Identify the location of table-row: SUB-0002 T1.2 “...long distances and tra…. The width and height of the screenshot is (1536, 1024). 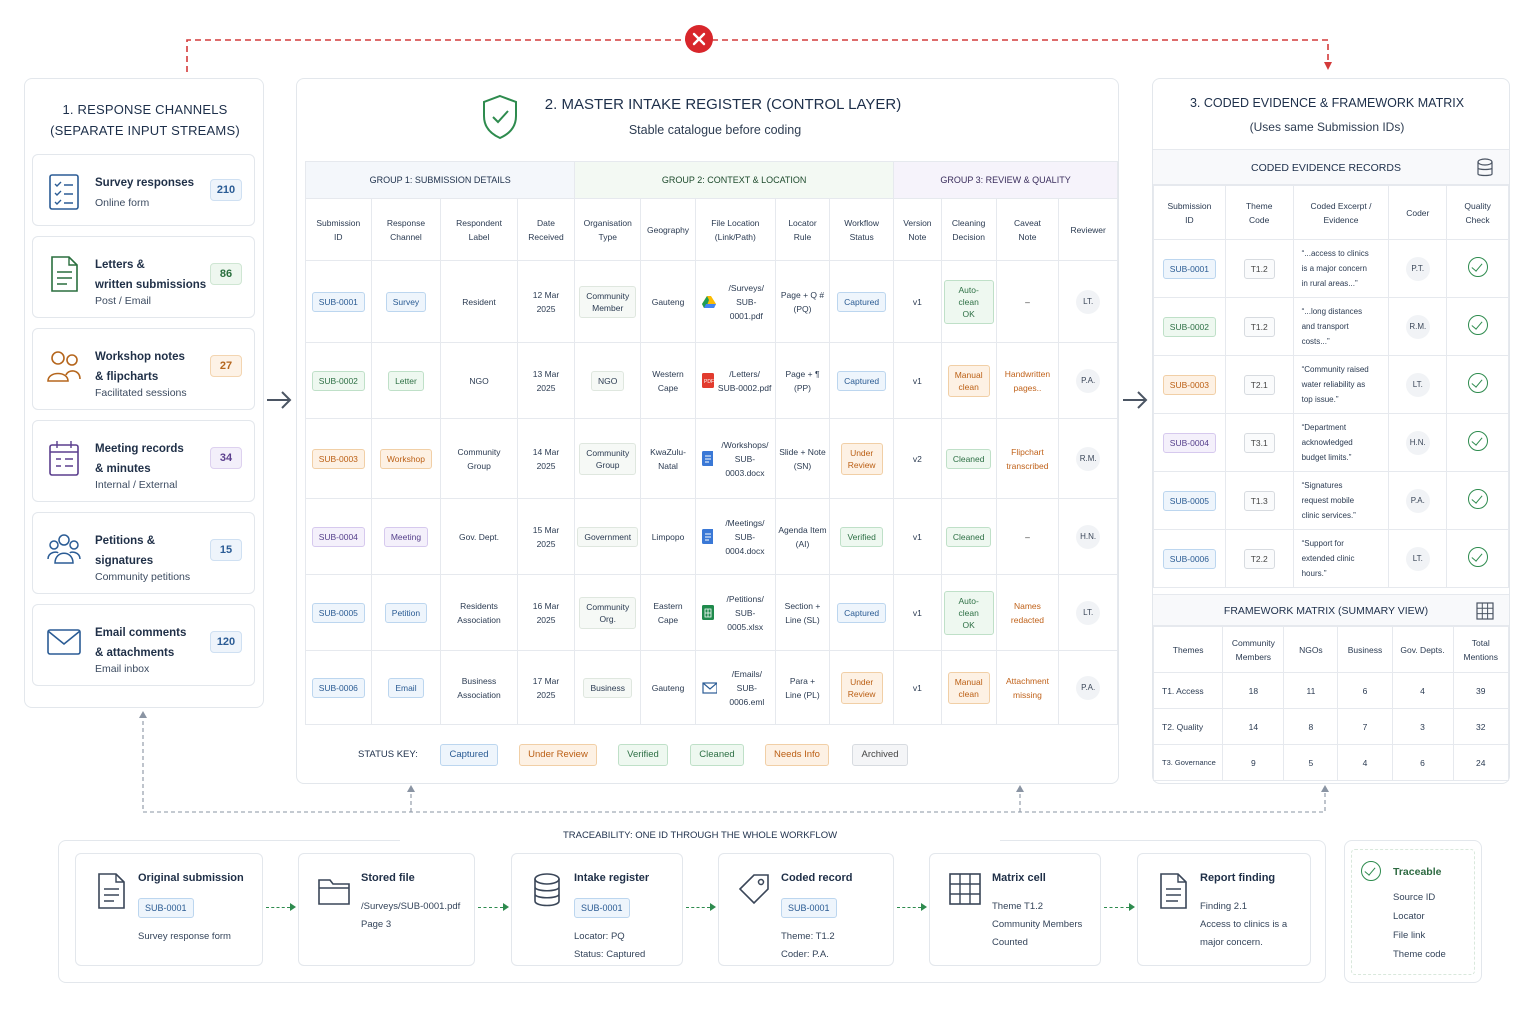
(1331, 326).